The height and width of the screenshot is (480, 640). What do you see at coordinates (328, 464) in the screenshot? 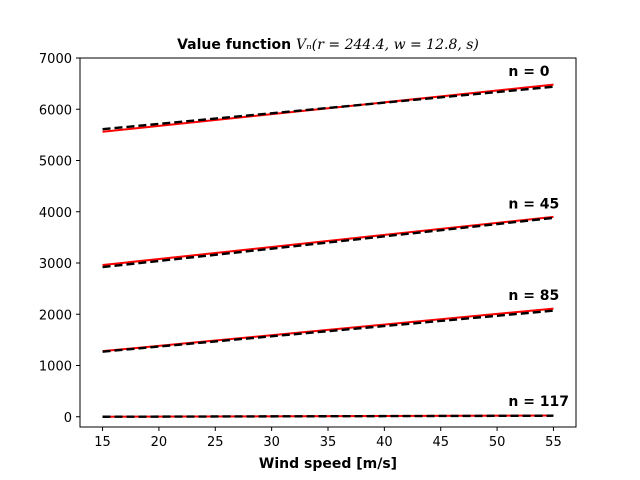
I see `x-axis-label: Wind speed [m/s]` at bounding box center [328, 464].